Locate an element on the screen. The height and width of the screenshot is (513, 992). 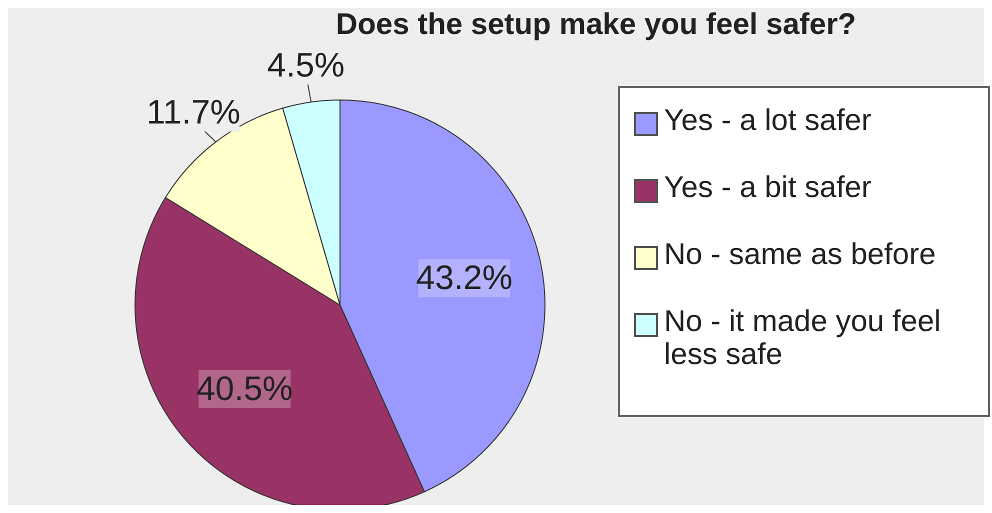
legend-label: Yes - a lot safer is located at coordinates (768, 120).